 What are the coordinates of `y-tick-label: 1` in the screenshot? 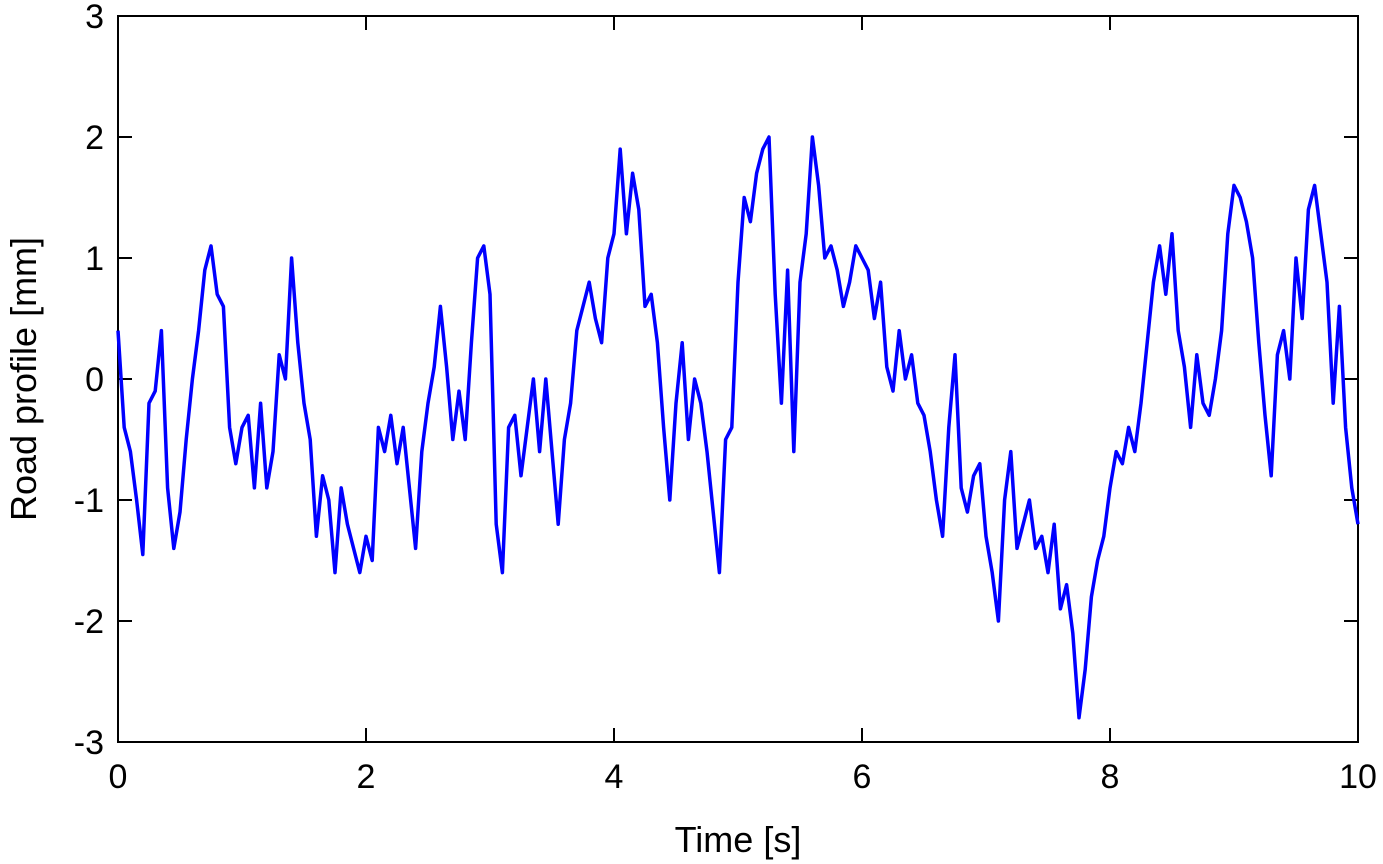 It's located at (94, 259).